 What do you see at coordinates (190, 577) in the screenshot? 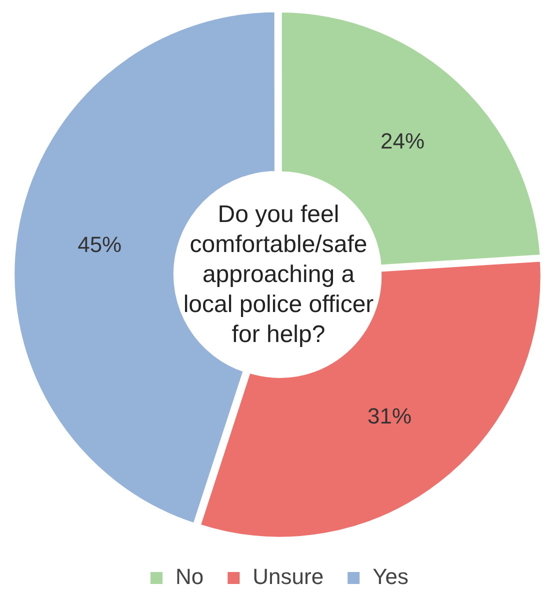
I see `legend-label: No` at bounding box center [190, 577].